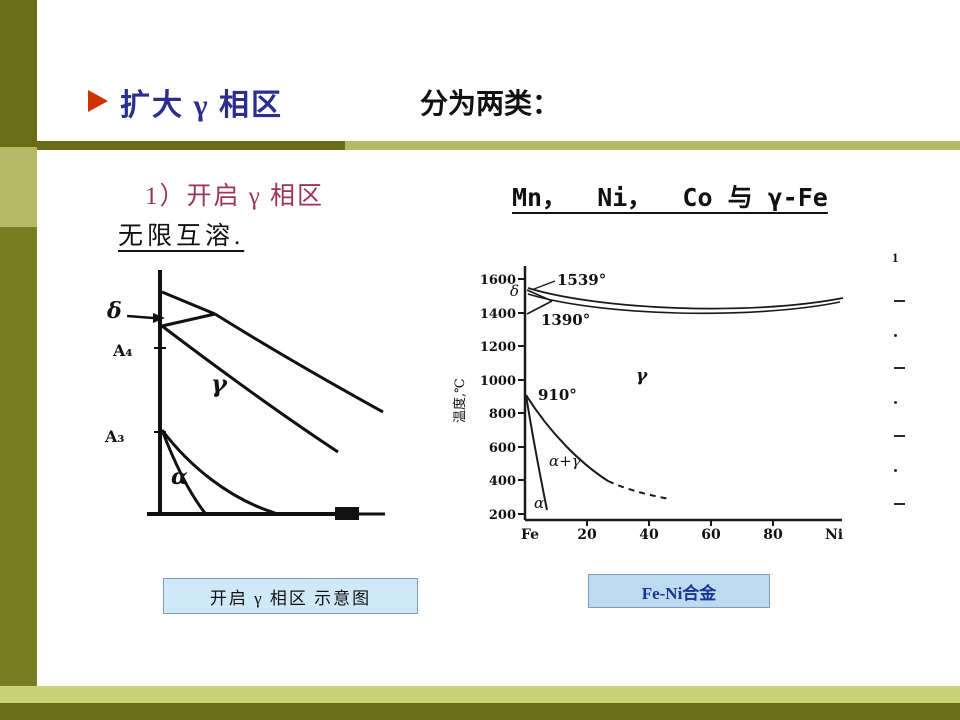 Image resolution: width=960 pixels, height=720 pixels. I want to click on item-1-label: 1）开启 γ 相区, so click(235, 196).